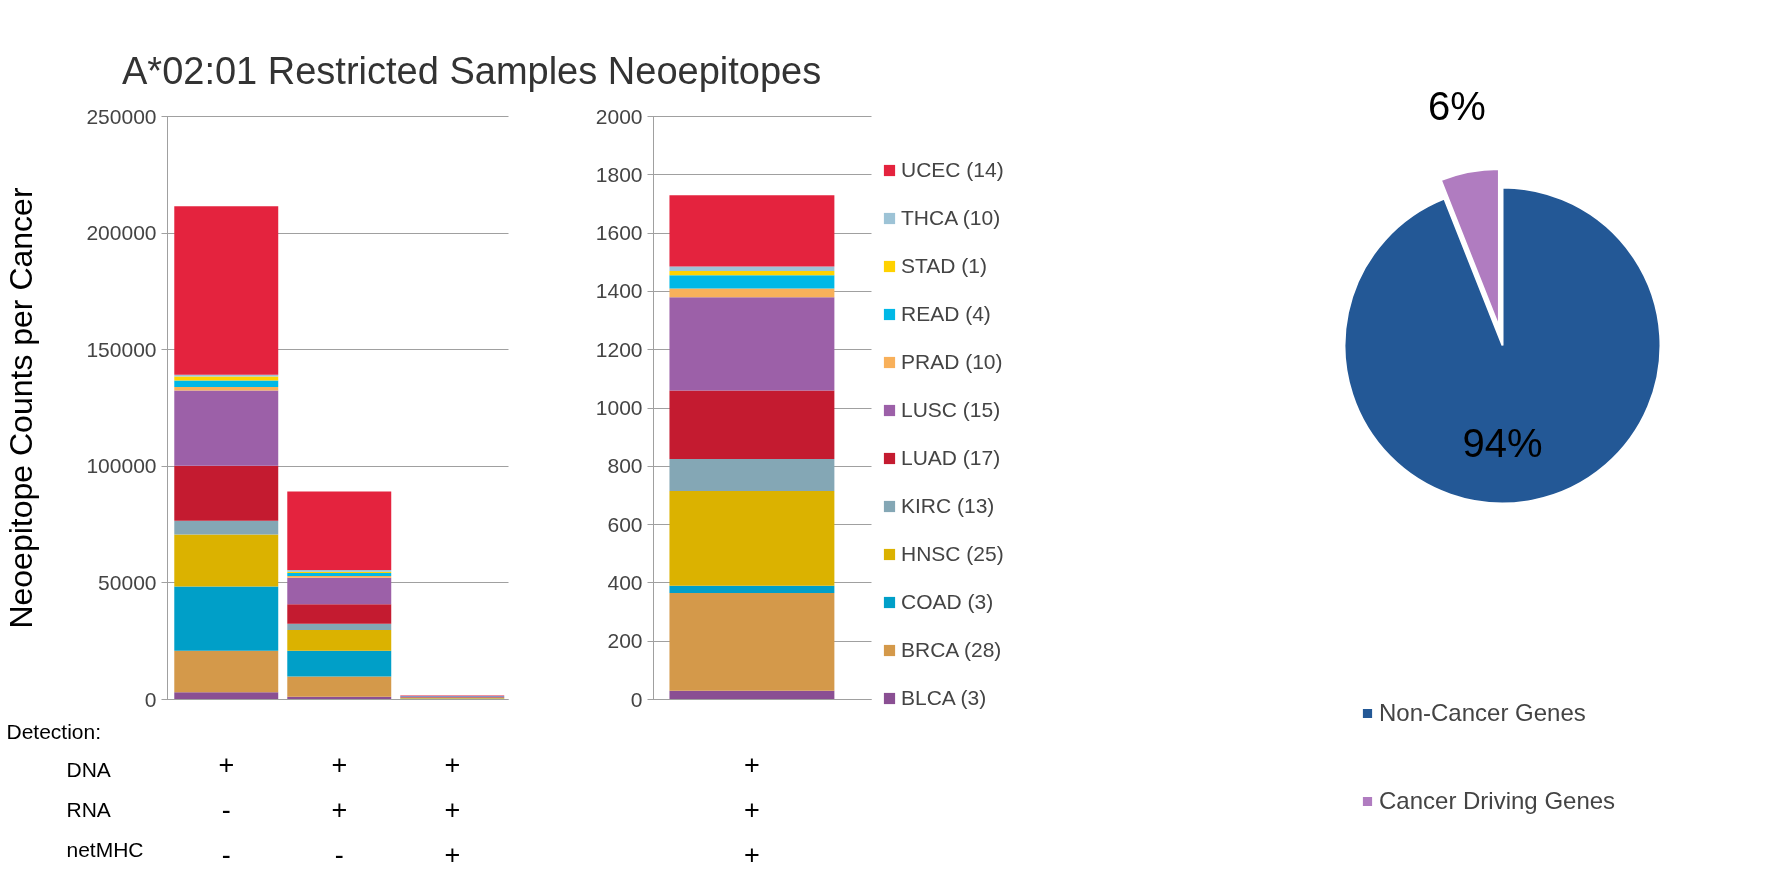 Image resolution: width=1773 pixels, height=875 pixels. I want to click on text: netMHC, so click(105, 849).